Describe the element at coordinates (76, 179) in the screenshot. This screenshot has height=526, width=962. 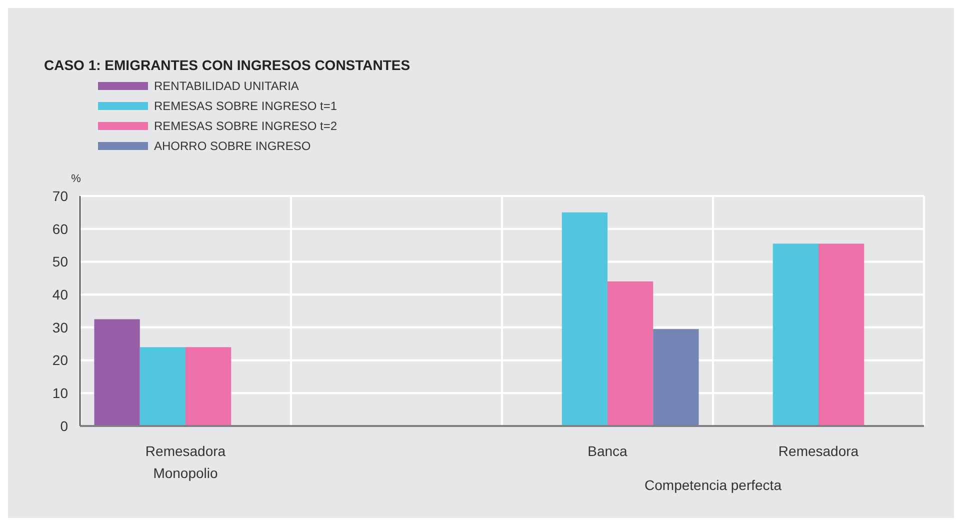
I see `y-axis-title: %` at that location.